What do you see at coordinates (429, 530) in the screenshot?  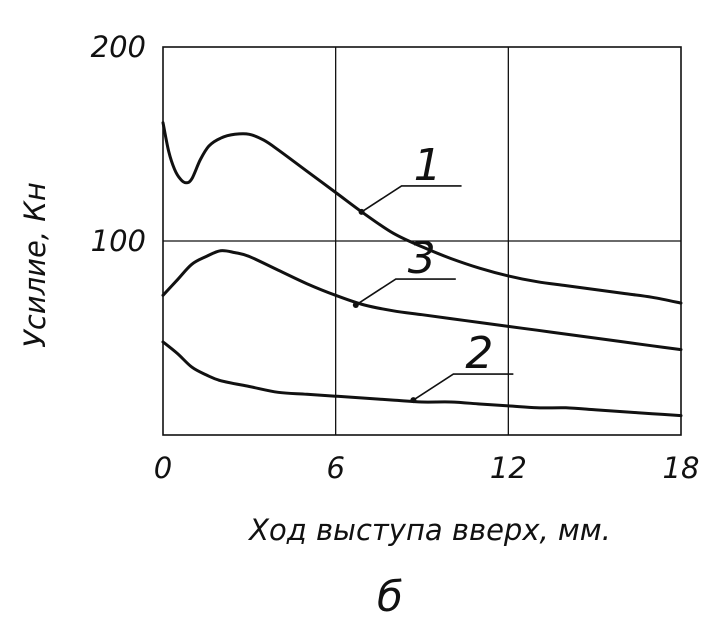 I see `x-axis-title: Ход выступа вверх, мм.` at bounding box center [429, 530].